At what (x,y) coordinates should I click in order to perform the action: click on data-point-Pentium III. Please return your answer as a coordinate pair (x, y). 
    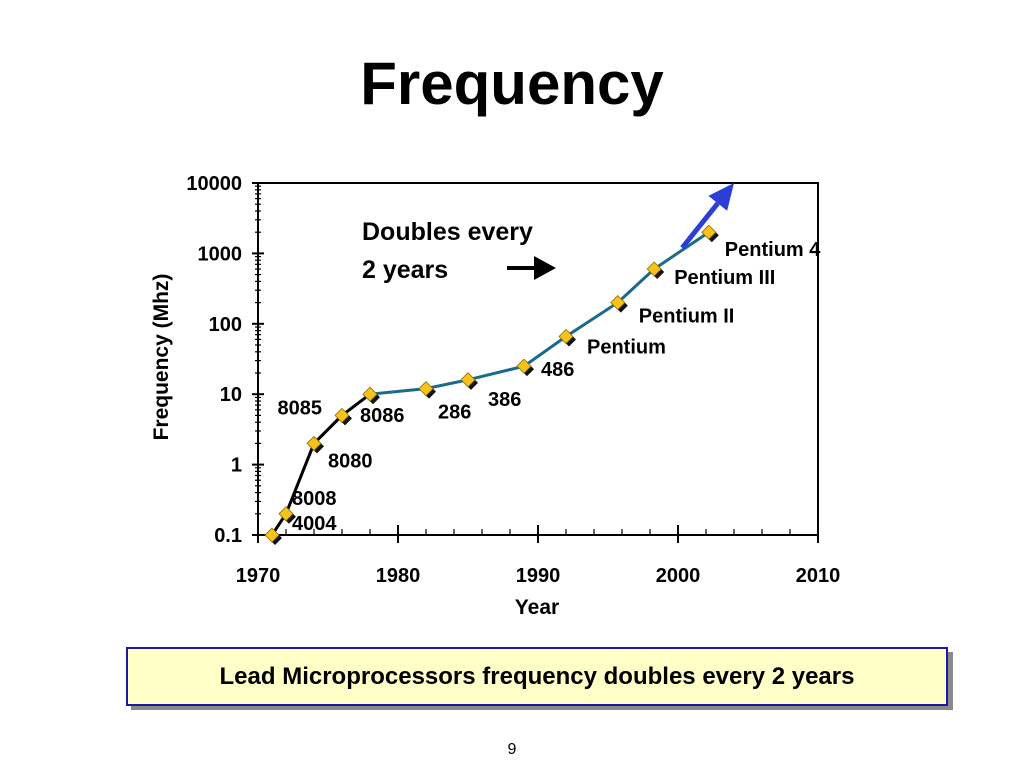
    Looking at the image, I should click on (655, 270).